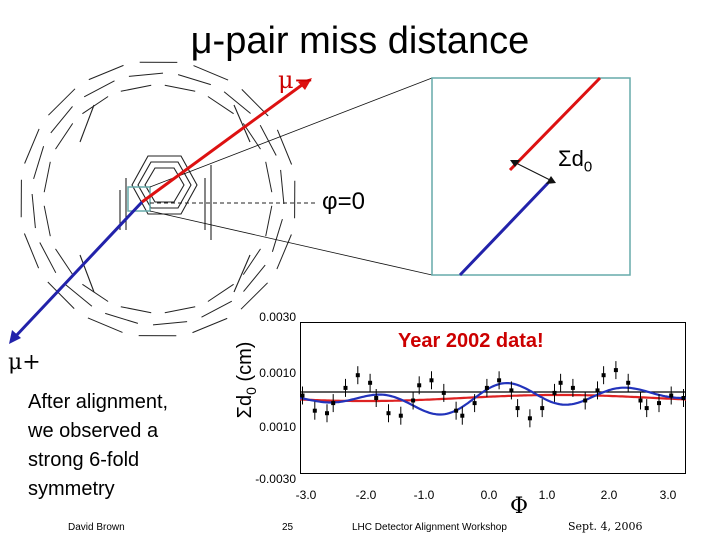 The image size is (720, 540). Describe the element at coordinates (504, 229) in the screenshot. I see `zoom-blue-track` at that location.